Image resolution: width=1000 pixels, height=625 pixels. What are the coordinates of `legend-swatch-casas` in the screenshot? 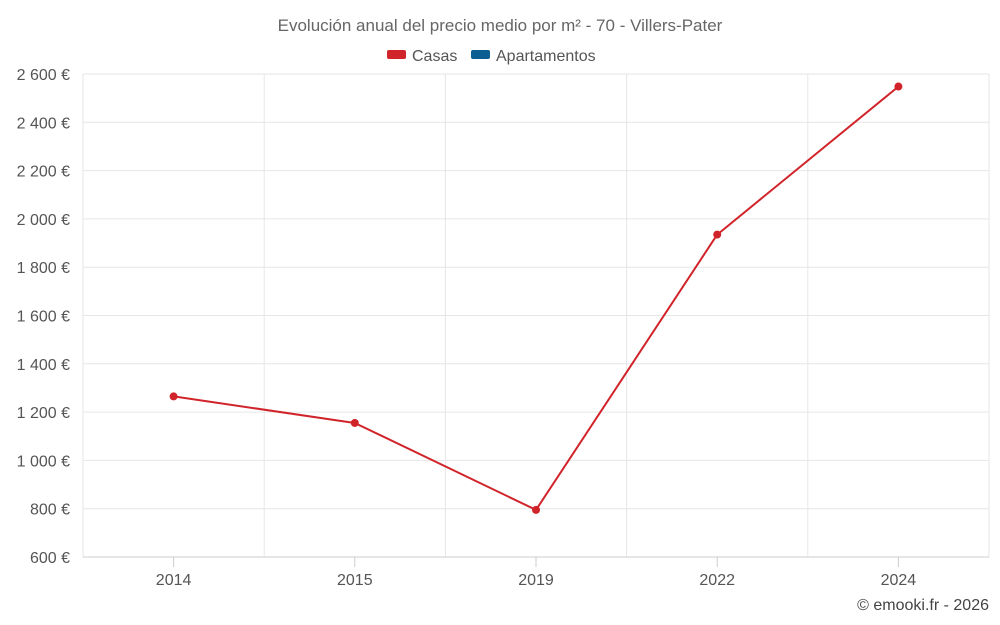 It's located at (396, 54).